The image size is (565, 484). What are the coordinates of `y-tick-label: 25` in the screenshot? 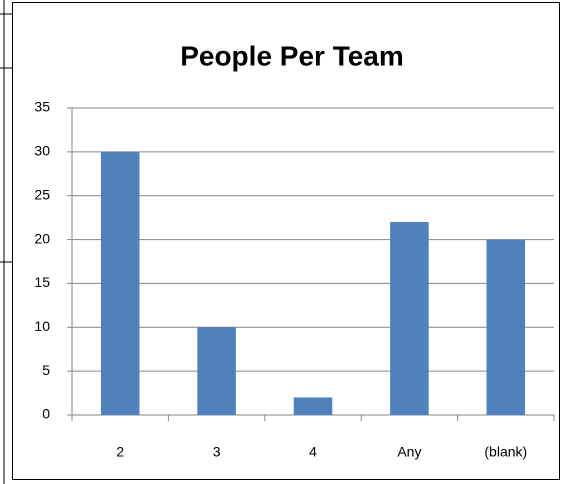 It's located at (42, 194).